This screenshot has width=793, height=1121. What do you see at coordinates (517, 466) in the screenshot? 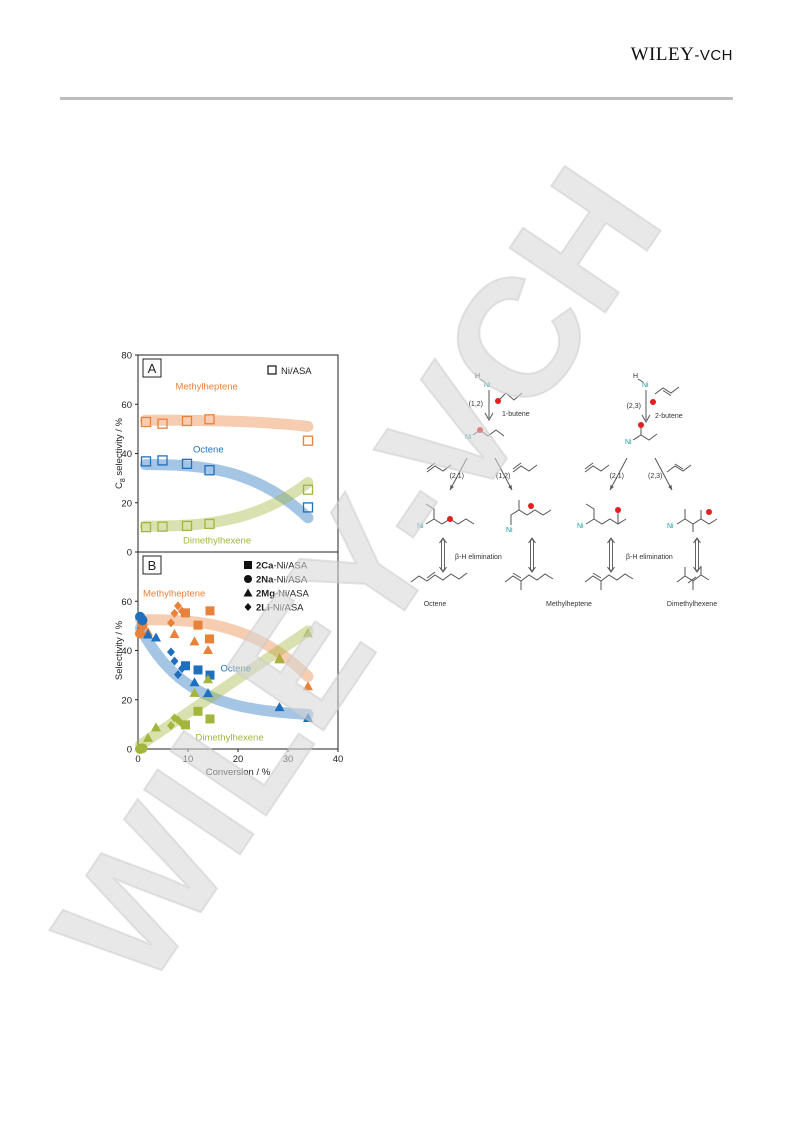
I see `butene-reactant-2-db` at bounding box center [517, 466].